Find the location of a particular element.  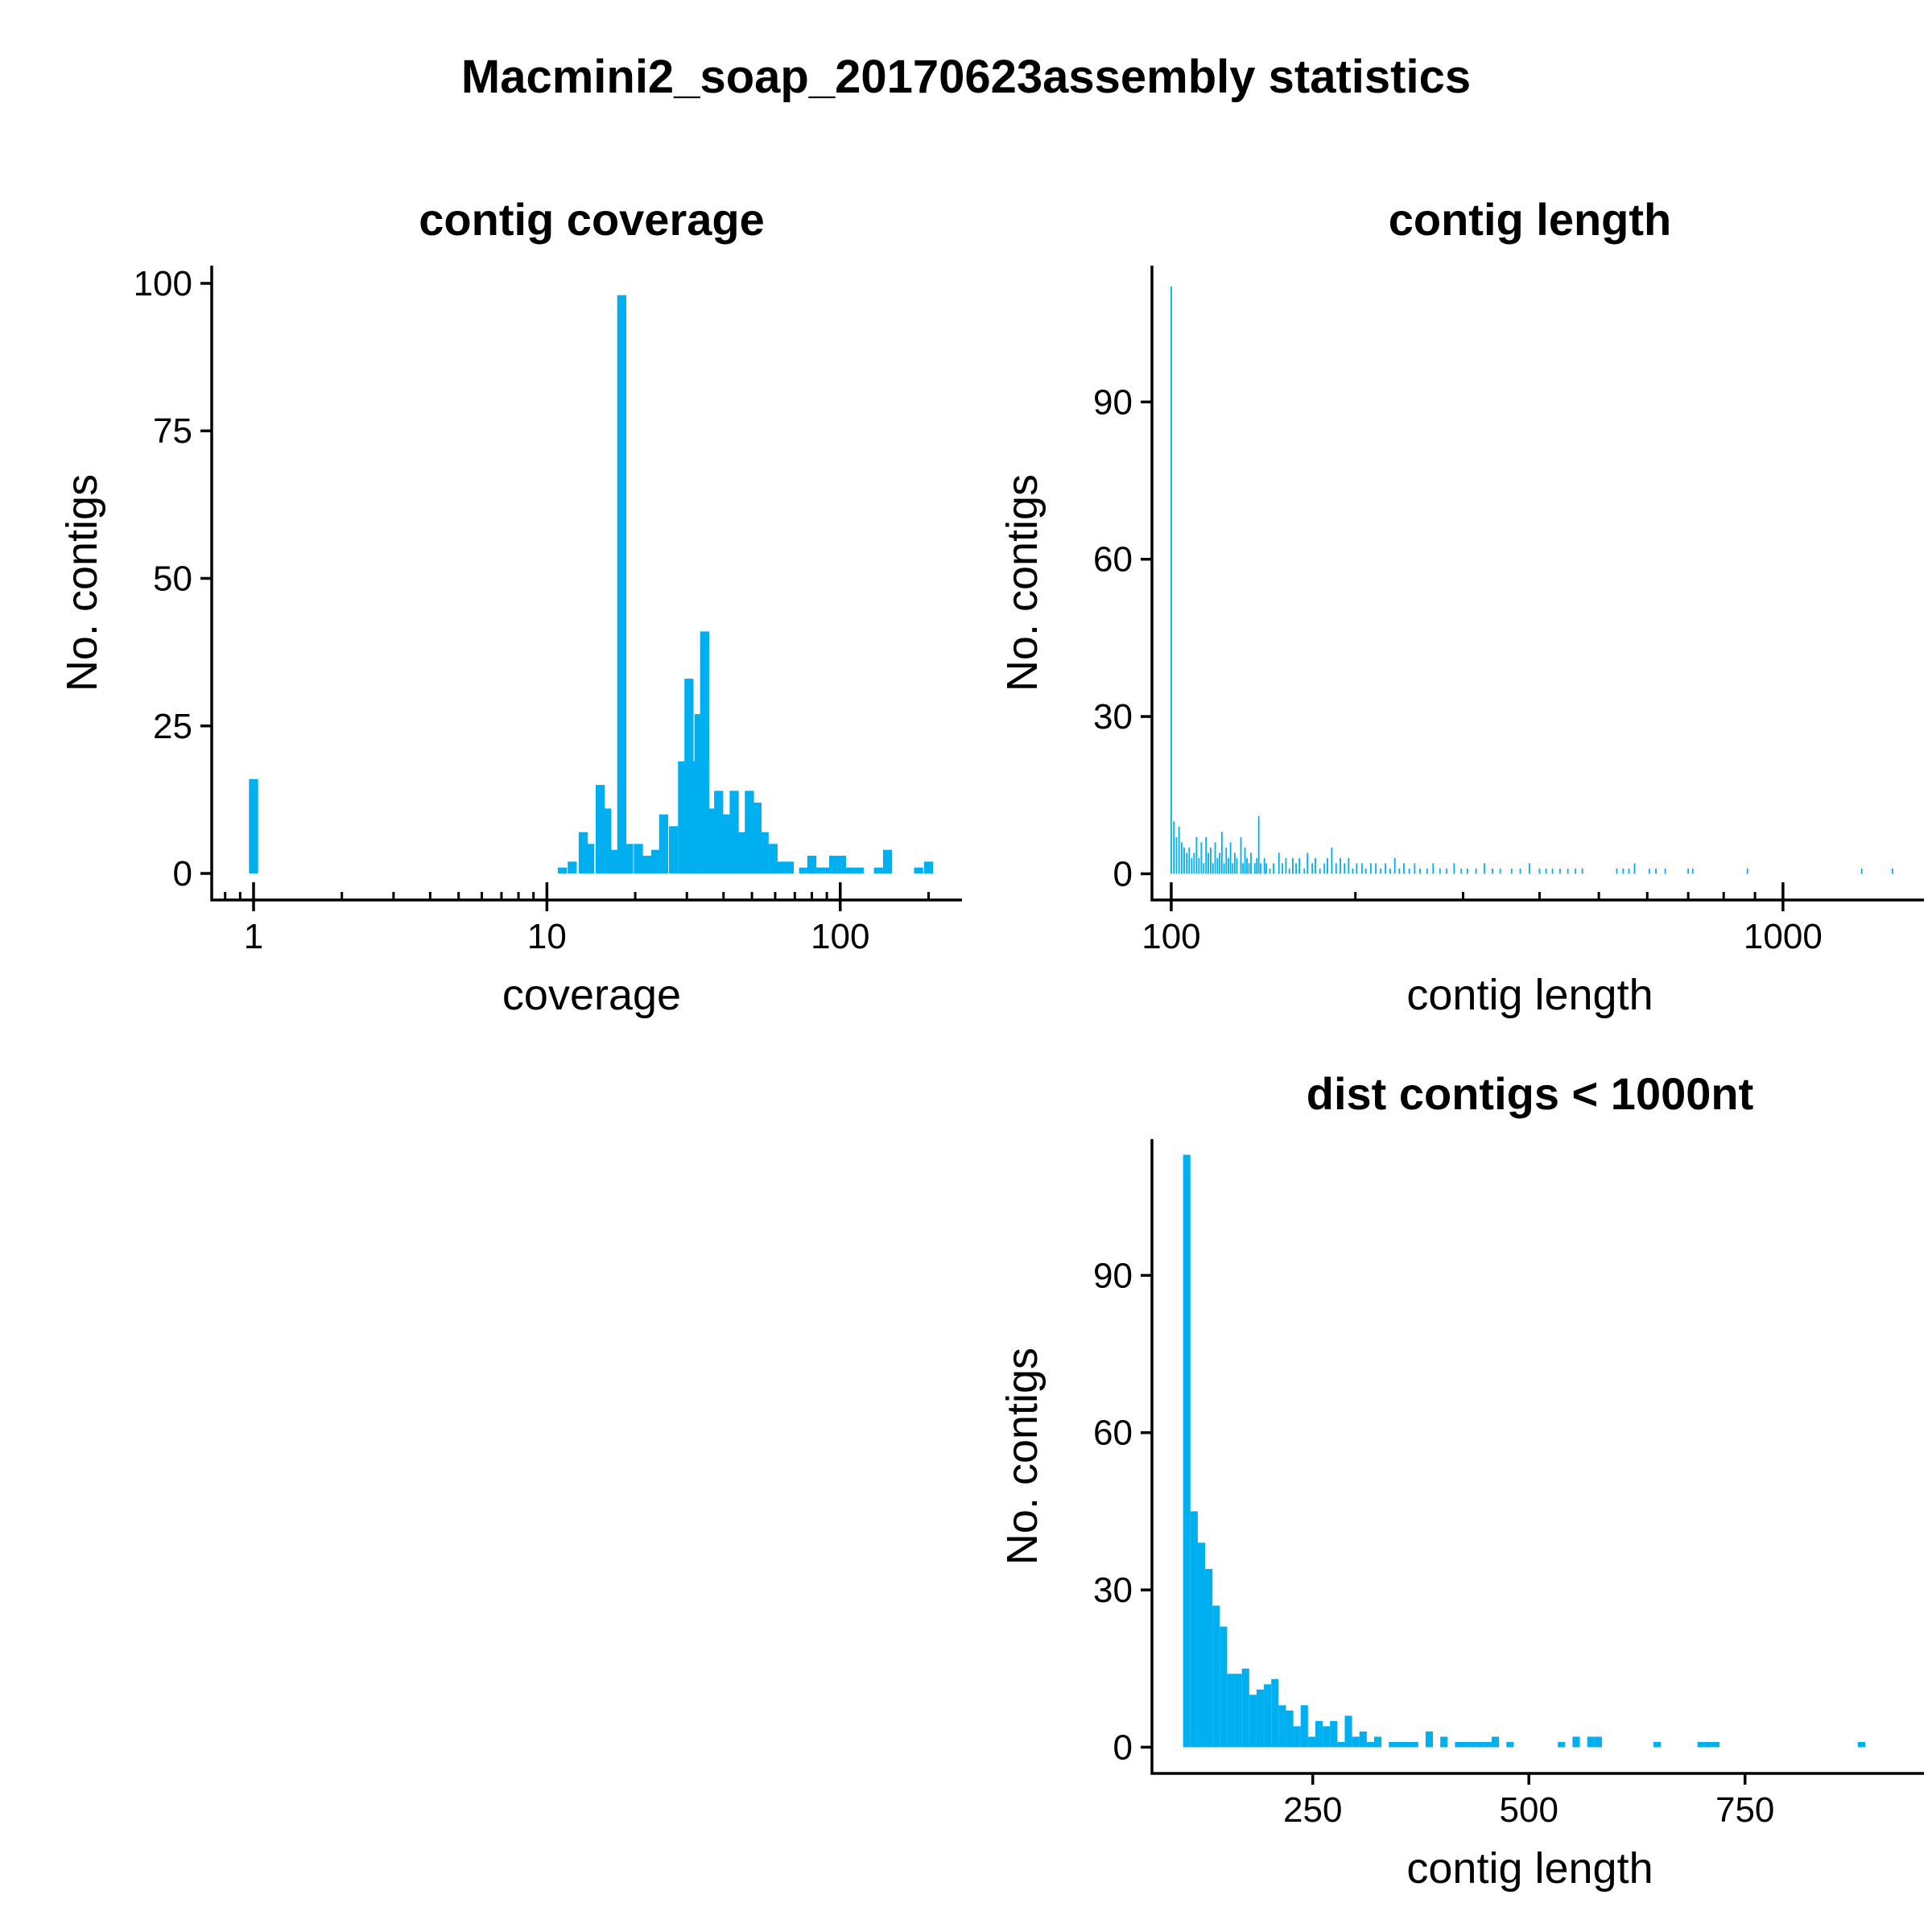

y-tick-label-1: 30 is located at coordinates (1113, 1590).